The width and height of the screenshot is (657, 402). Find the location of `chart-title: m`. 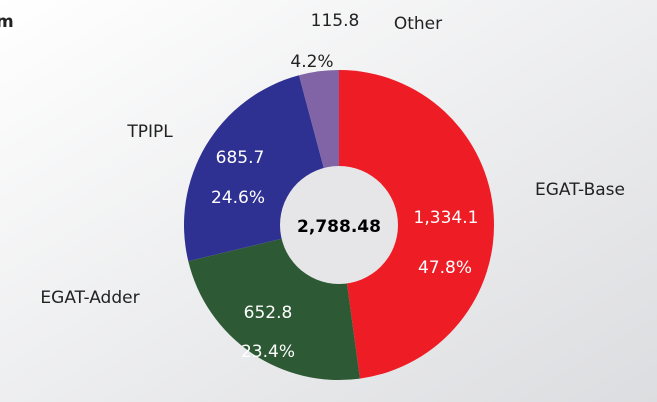

chart-title: m is located at coordinates (7, 22).